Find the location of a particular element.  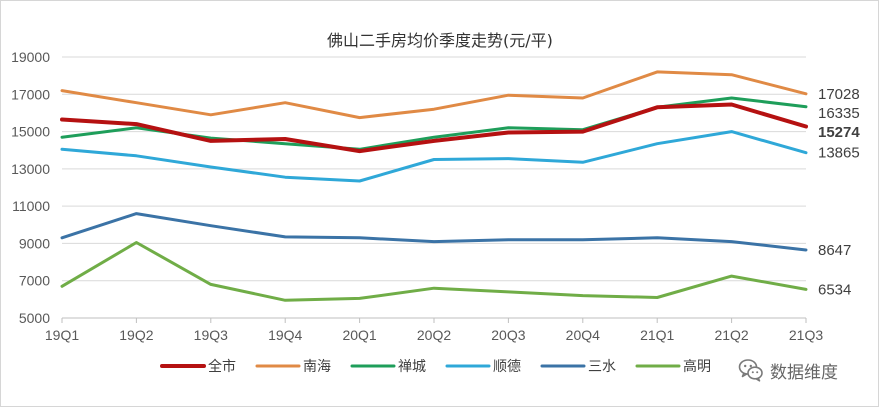

x-tick-label: 21Q2 is located at coordinates (731, 335).